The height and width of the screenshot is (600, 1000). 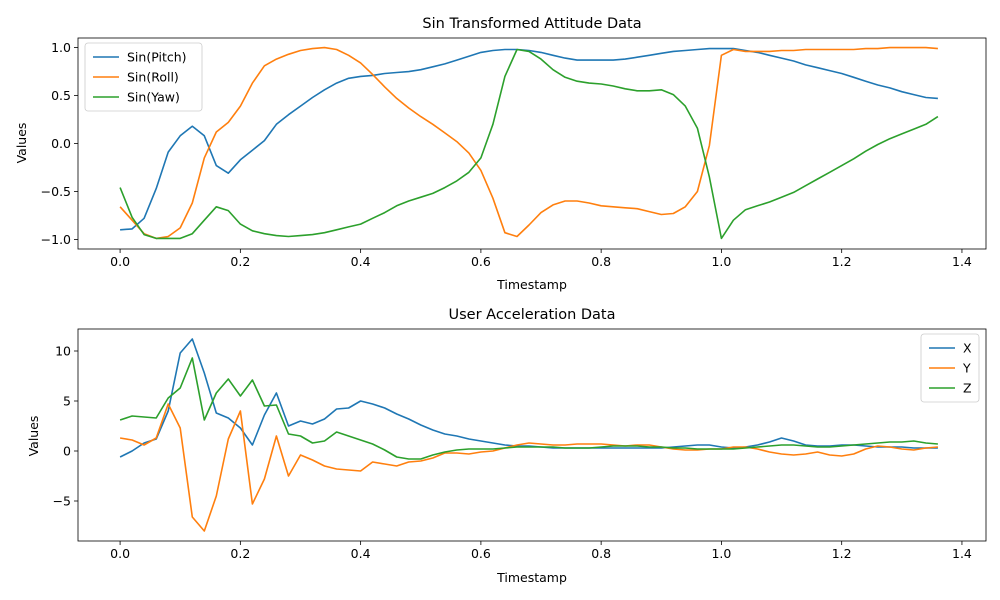 I want to click on y-tick-label: −5, so click(x=62, y=501).